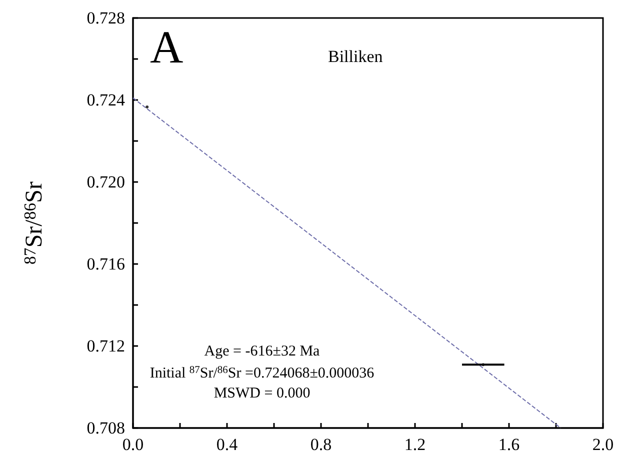 The height and width of the screenshot is (467, 631). What do you see at coordinates (321, 444) in the screenshot?
I see `x-tick-label: 0.8` at bounding box center [321, 444].